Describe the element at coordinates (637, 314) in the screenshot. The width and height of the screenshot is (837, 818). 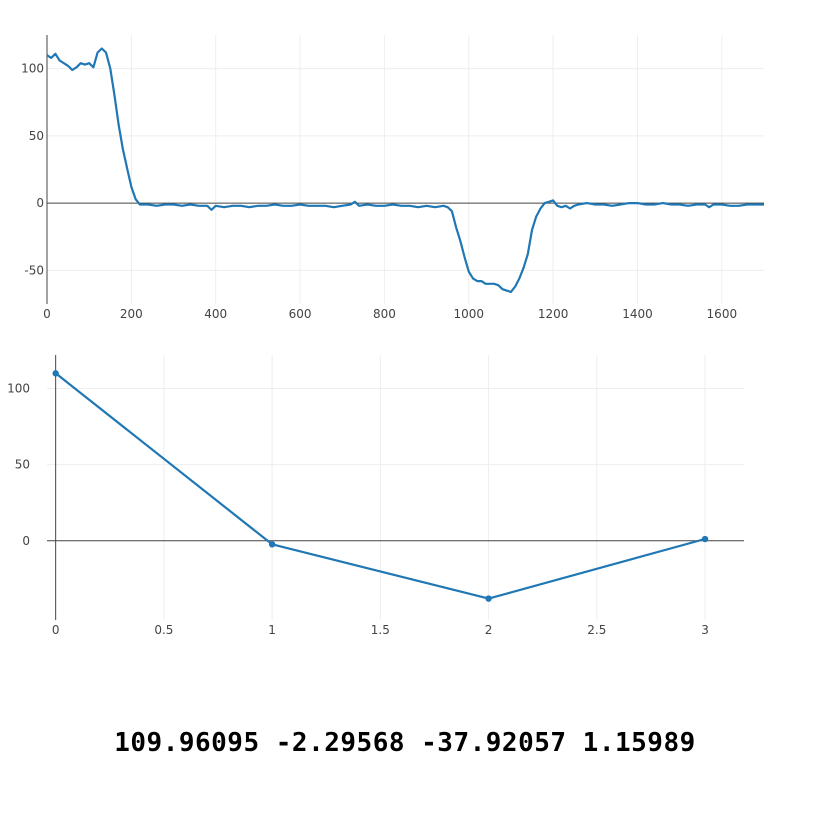
I see `x-tick-label: 1400` at that location.